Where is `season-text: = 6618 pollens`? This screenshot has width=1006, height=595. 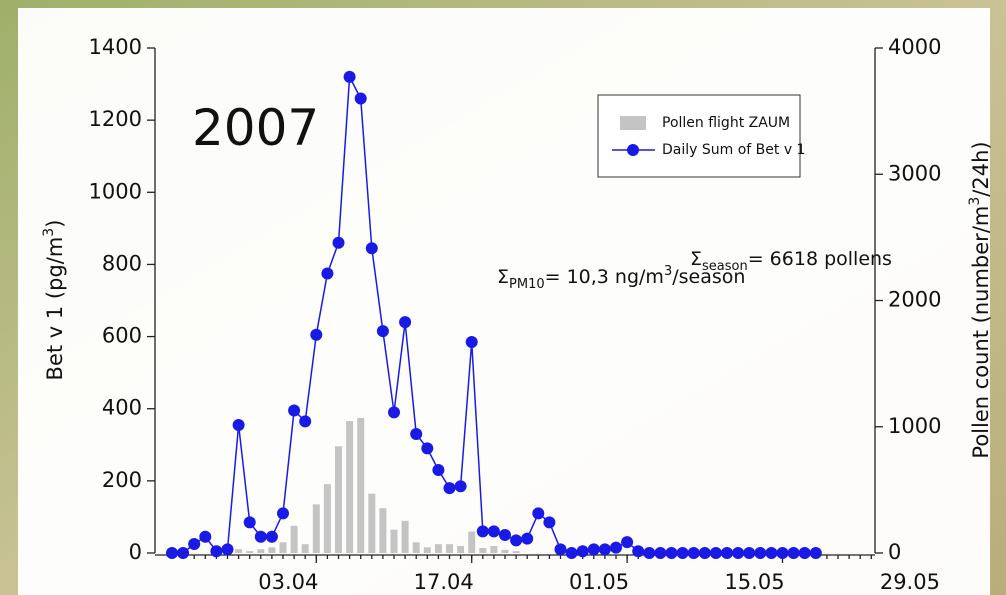 season-text: = 6618 pollens is located at coordinates (820, 259).